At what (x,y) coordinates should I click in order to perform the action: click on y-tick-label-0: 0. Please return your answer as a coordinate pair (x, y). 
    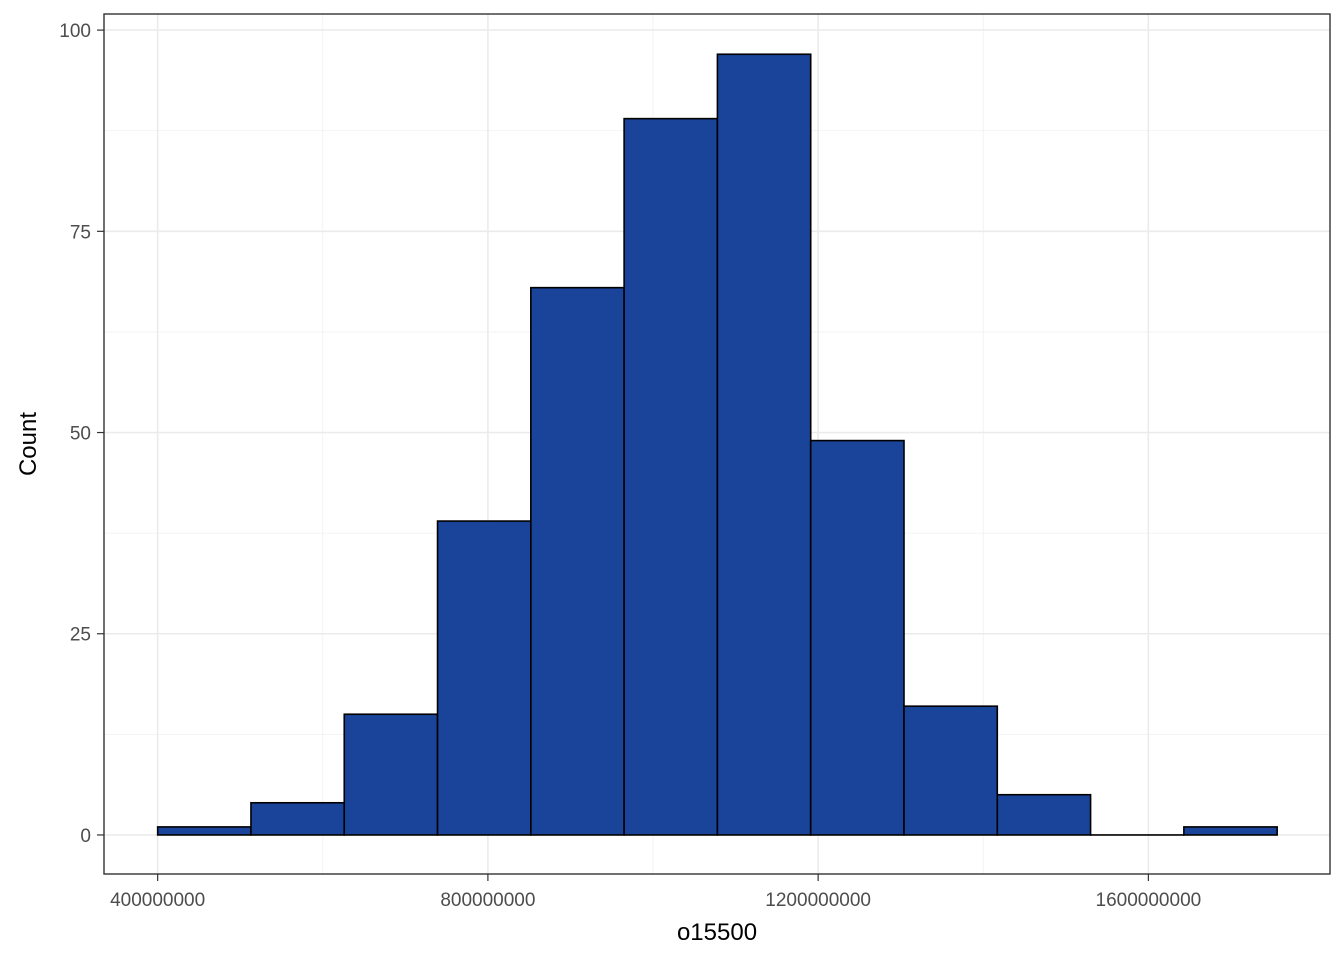
    Looking at the image, I should click on (85, 836).